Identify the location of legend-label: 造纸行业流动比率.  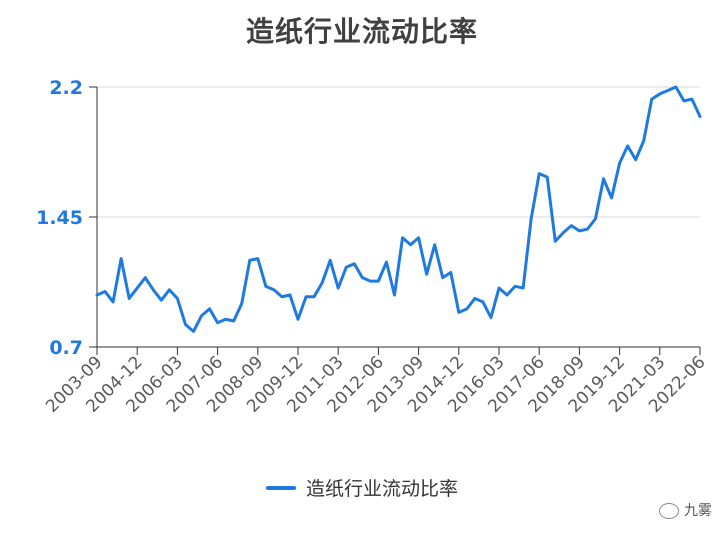
(381, 489).